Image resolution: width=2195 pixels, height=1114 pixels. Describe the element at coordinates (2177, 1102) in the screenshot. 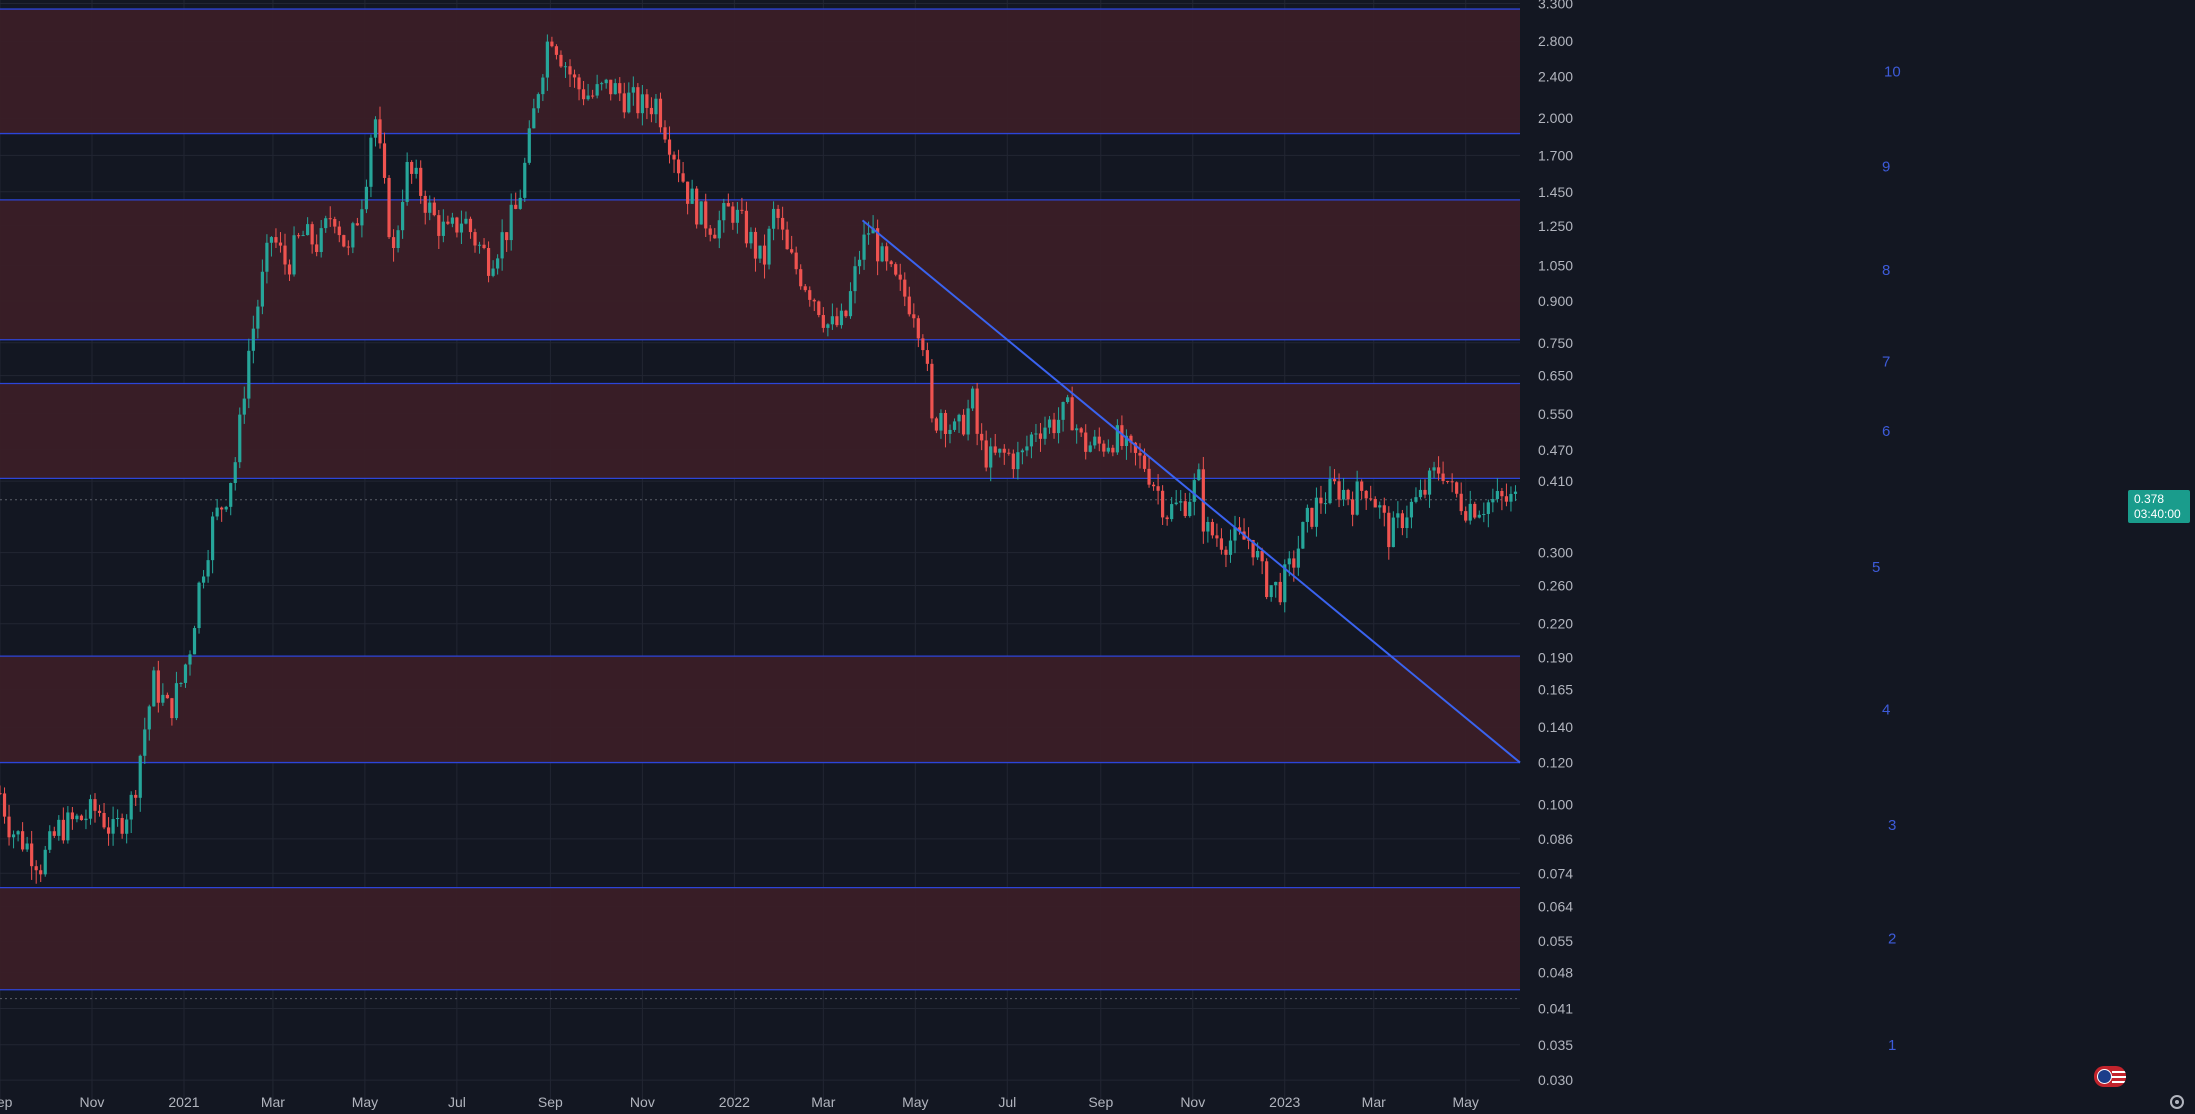

I see `settings-icon` at that location.